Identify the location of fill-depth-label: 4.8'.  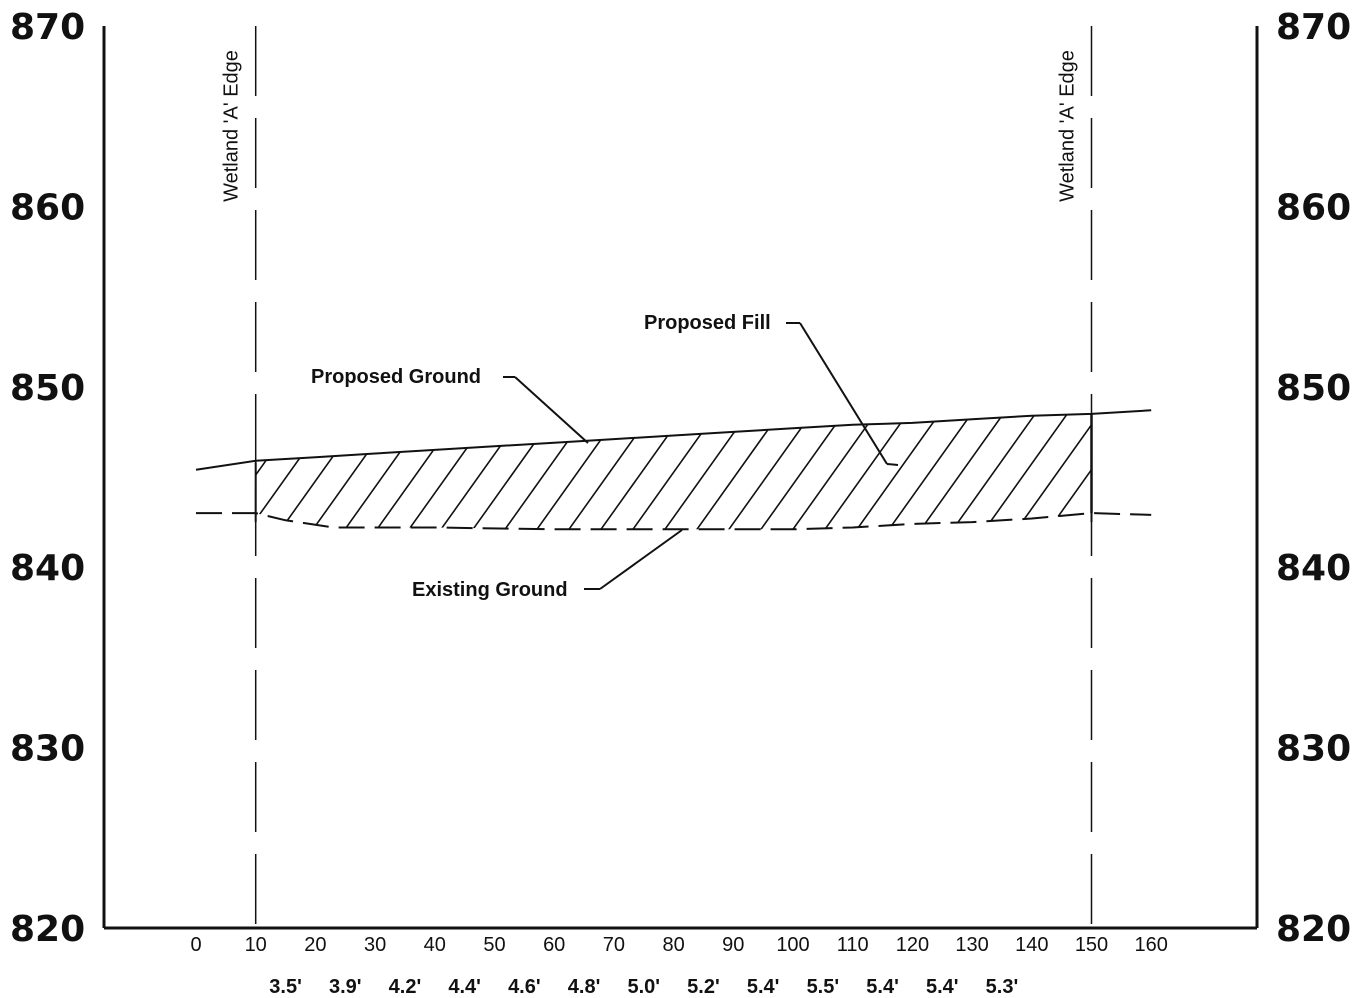
(584, 987).